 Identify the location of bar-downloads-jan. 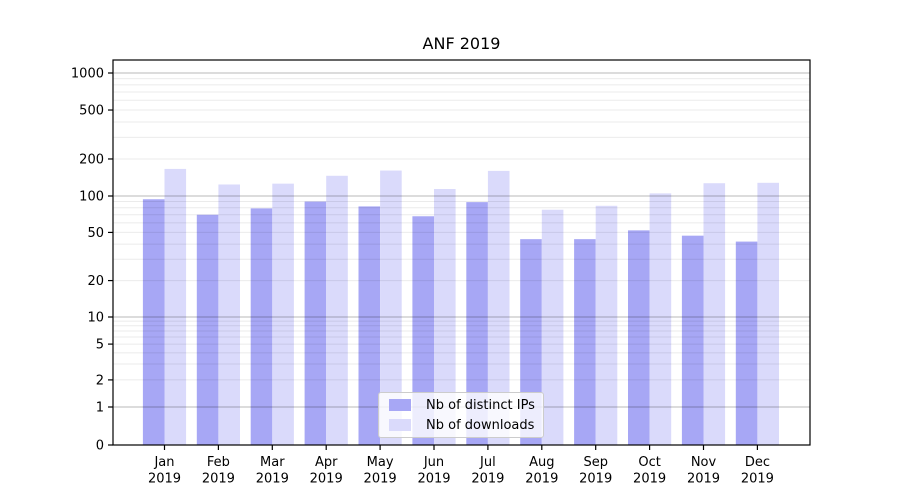
(175, 307).